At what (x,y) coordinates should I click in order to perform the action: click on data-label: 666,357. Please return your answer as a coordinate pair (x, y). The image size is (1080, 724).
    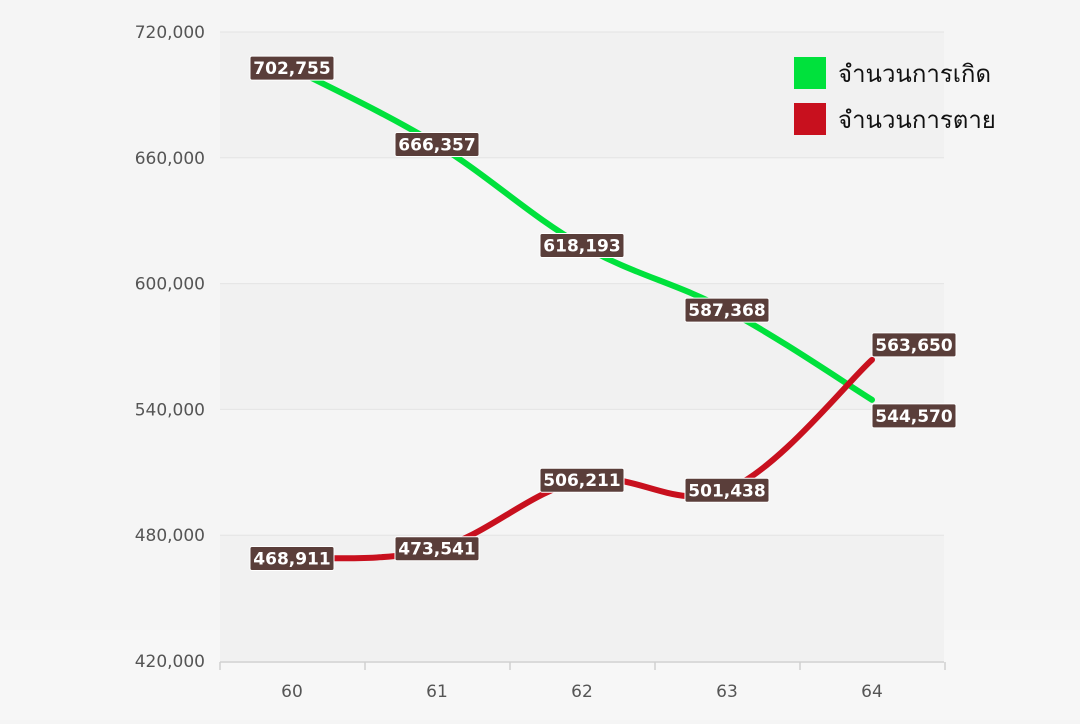
    Looking at the image, I should click on (437, 144).